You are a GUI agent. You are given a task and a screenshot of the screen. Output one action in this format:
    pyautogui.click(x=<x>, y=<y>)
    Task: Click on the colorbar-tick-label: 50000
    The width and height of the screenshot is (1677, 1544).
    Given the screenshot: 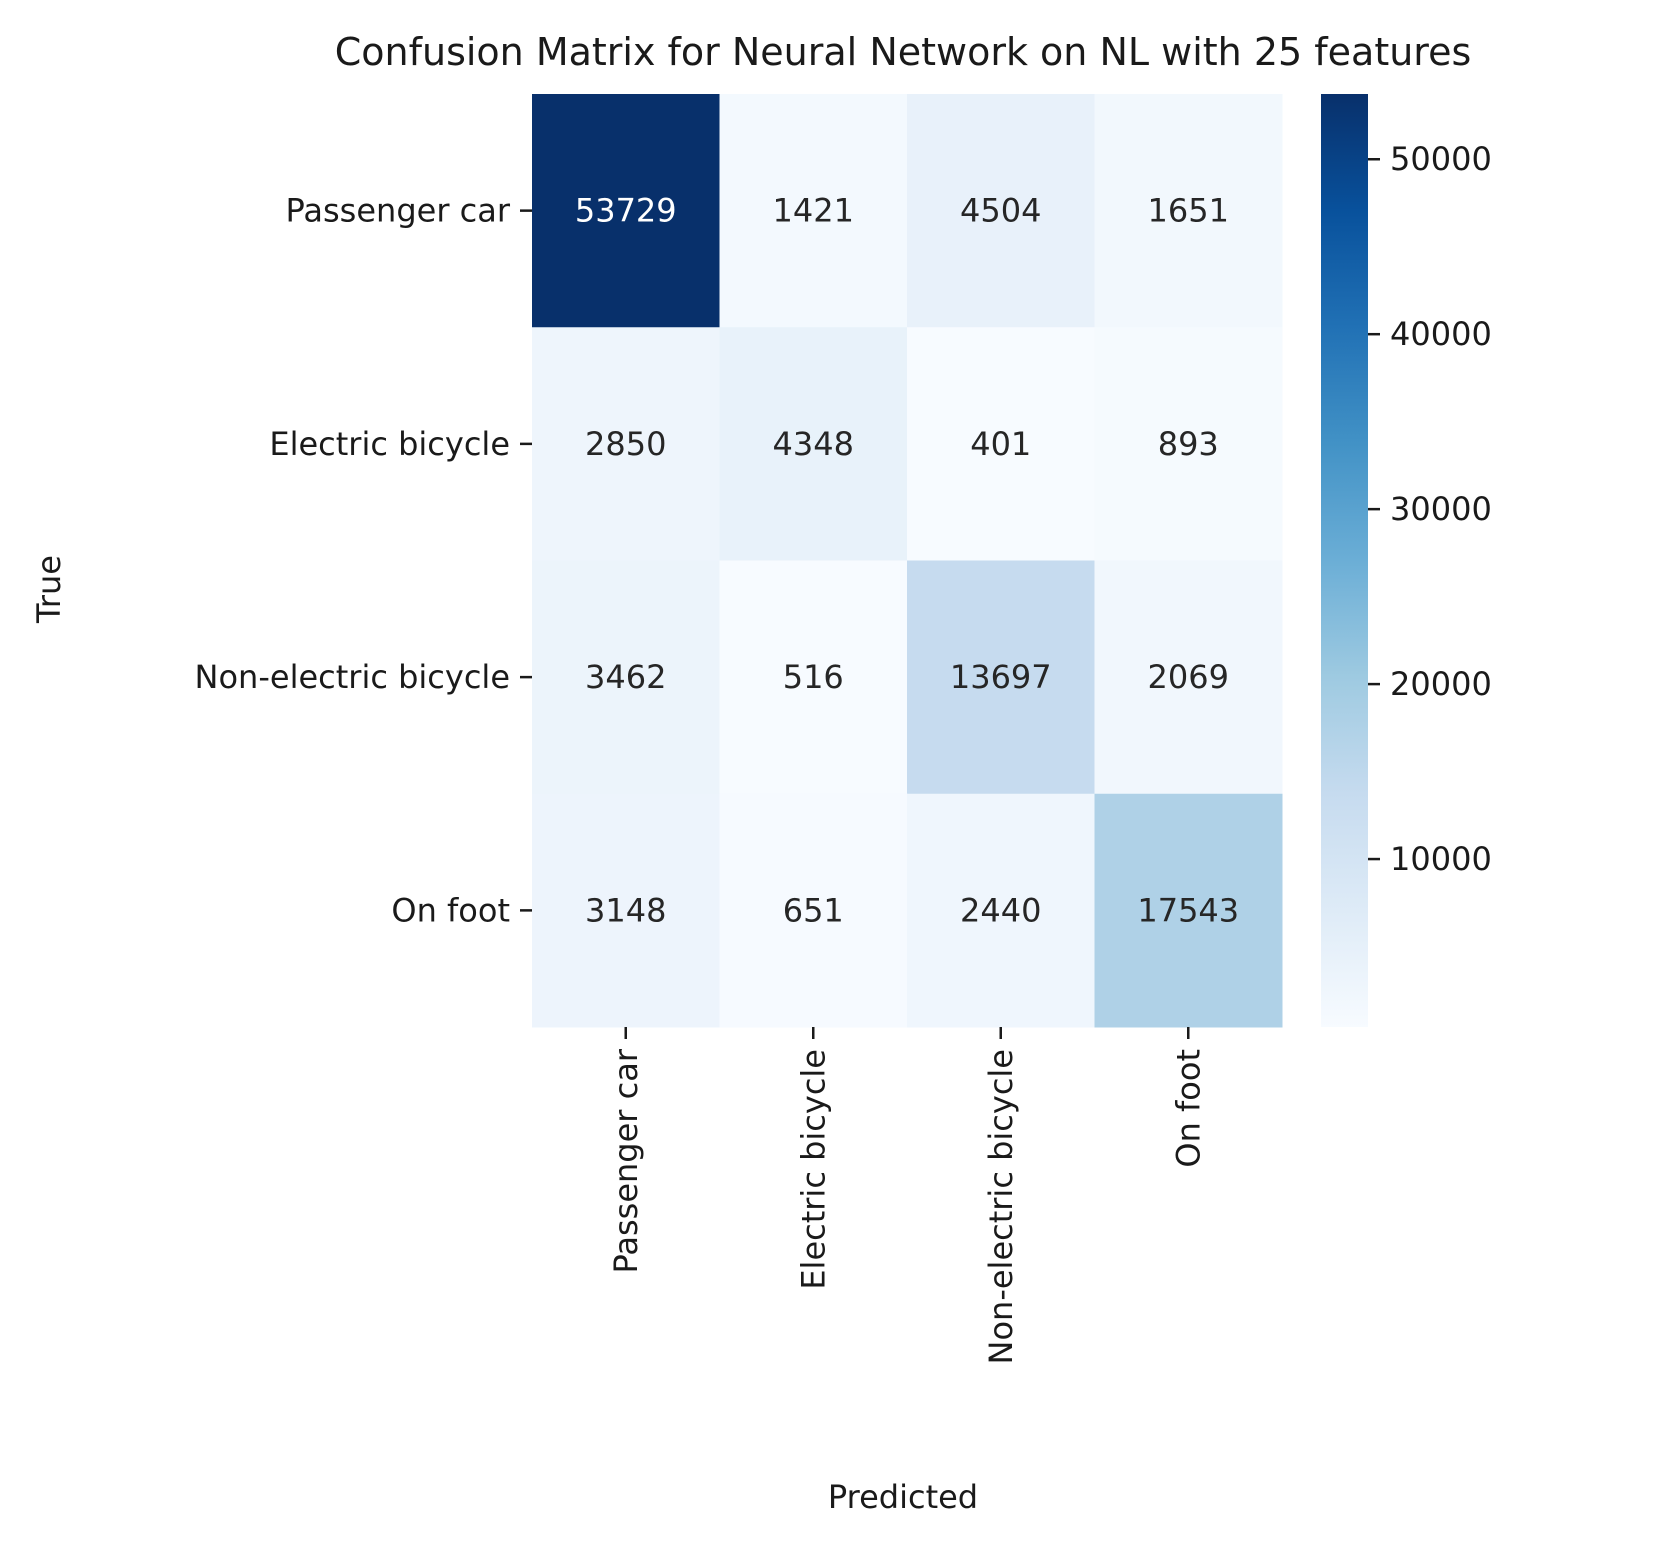 What is the action you would take?
    pyautogui.click(x=1441, y=159)
    